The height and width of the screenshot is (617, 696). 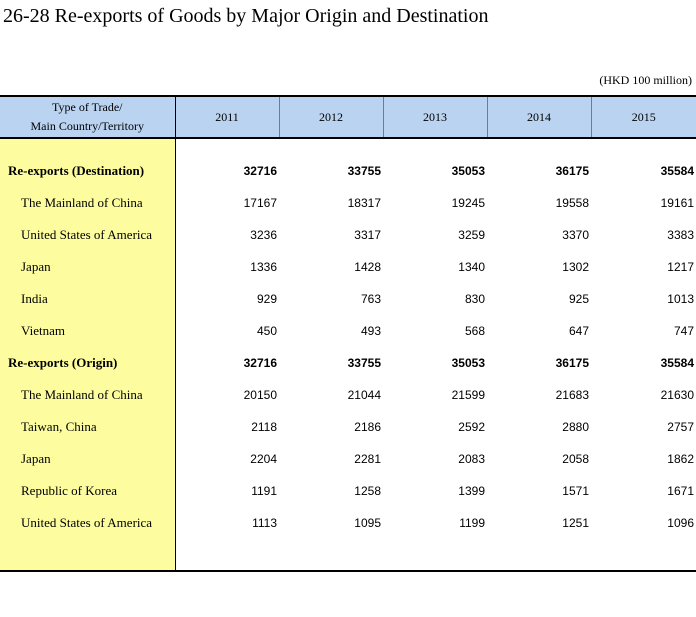 I want to click on cell-value: 1258, so click(x=367, y=491).